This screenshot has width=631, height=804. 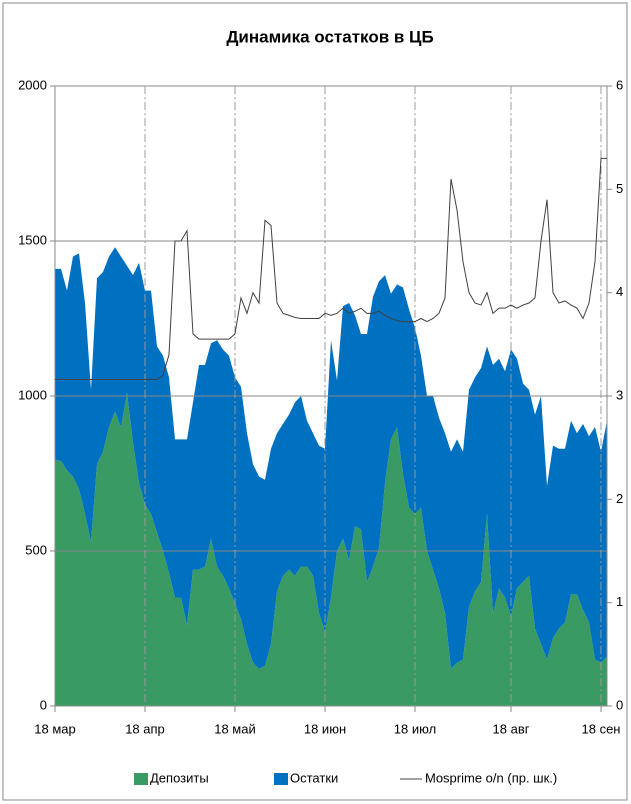 I want to click on x-tick-label: 18 апр, so click(x=145, y=728).